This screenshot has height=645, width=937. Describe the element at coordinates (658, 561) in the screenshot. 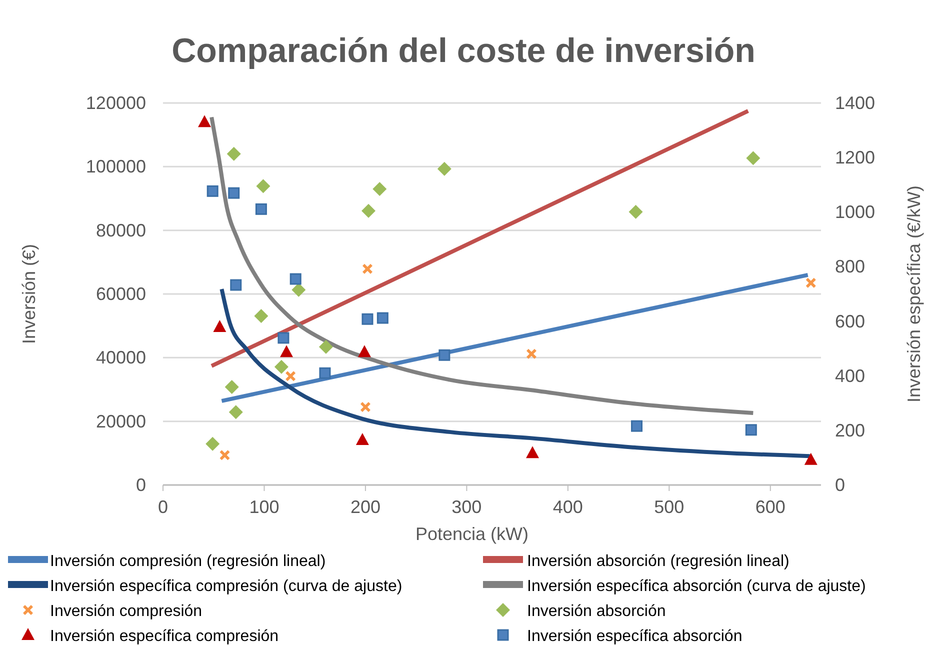

I see `legend-label: Inversión absorción (regresión lineal)` at that location.